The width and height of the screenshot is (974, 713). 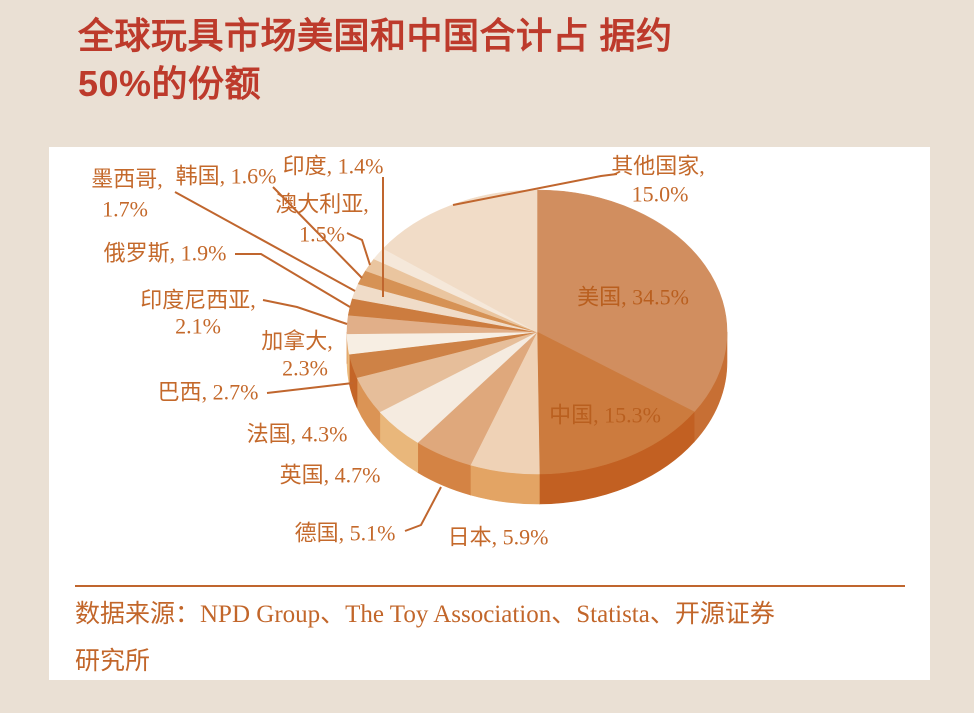 I want to click on pie-slice-美国, so click(x=632, y=301).